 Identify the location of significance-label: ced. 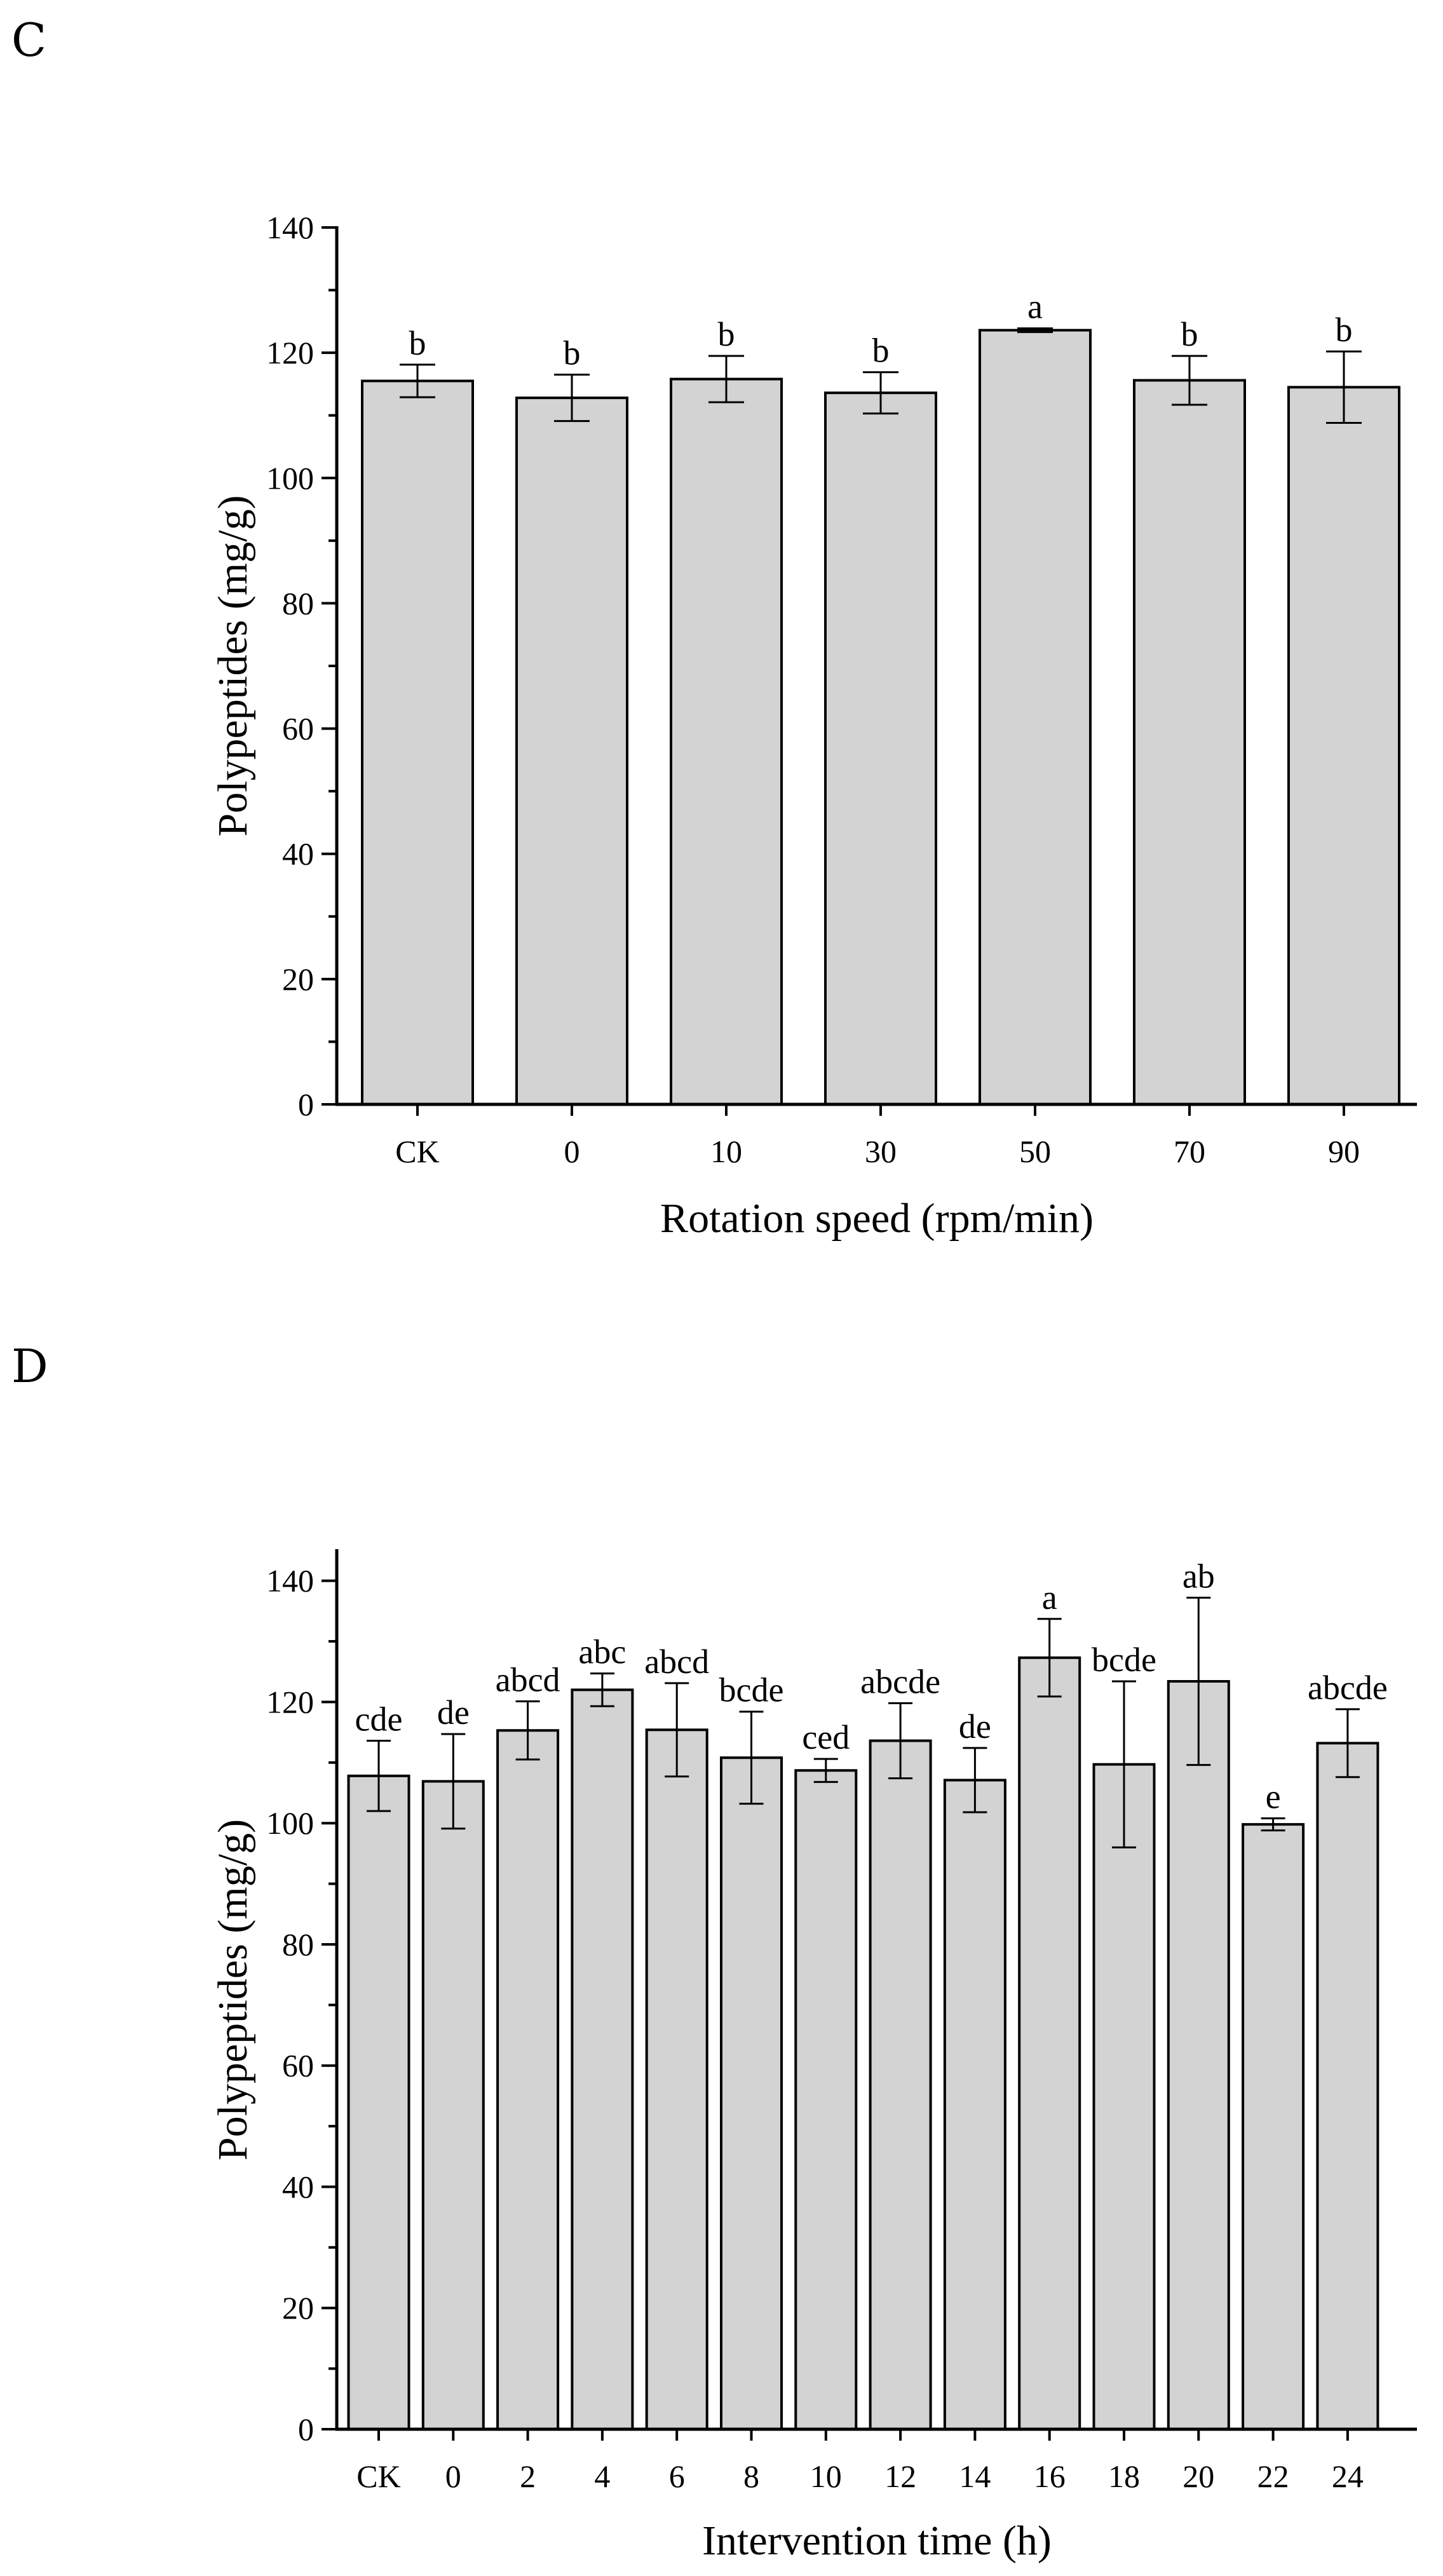
(826, 1737).